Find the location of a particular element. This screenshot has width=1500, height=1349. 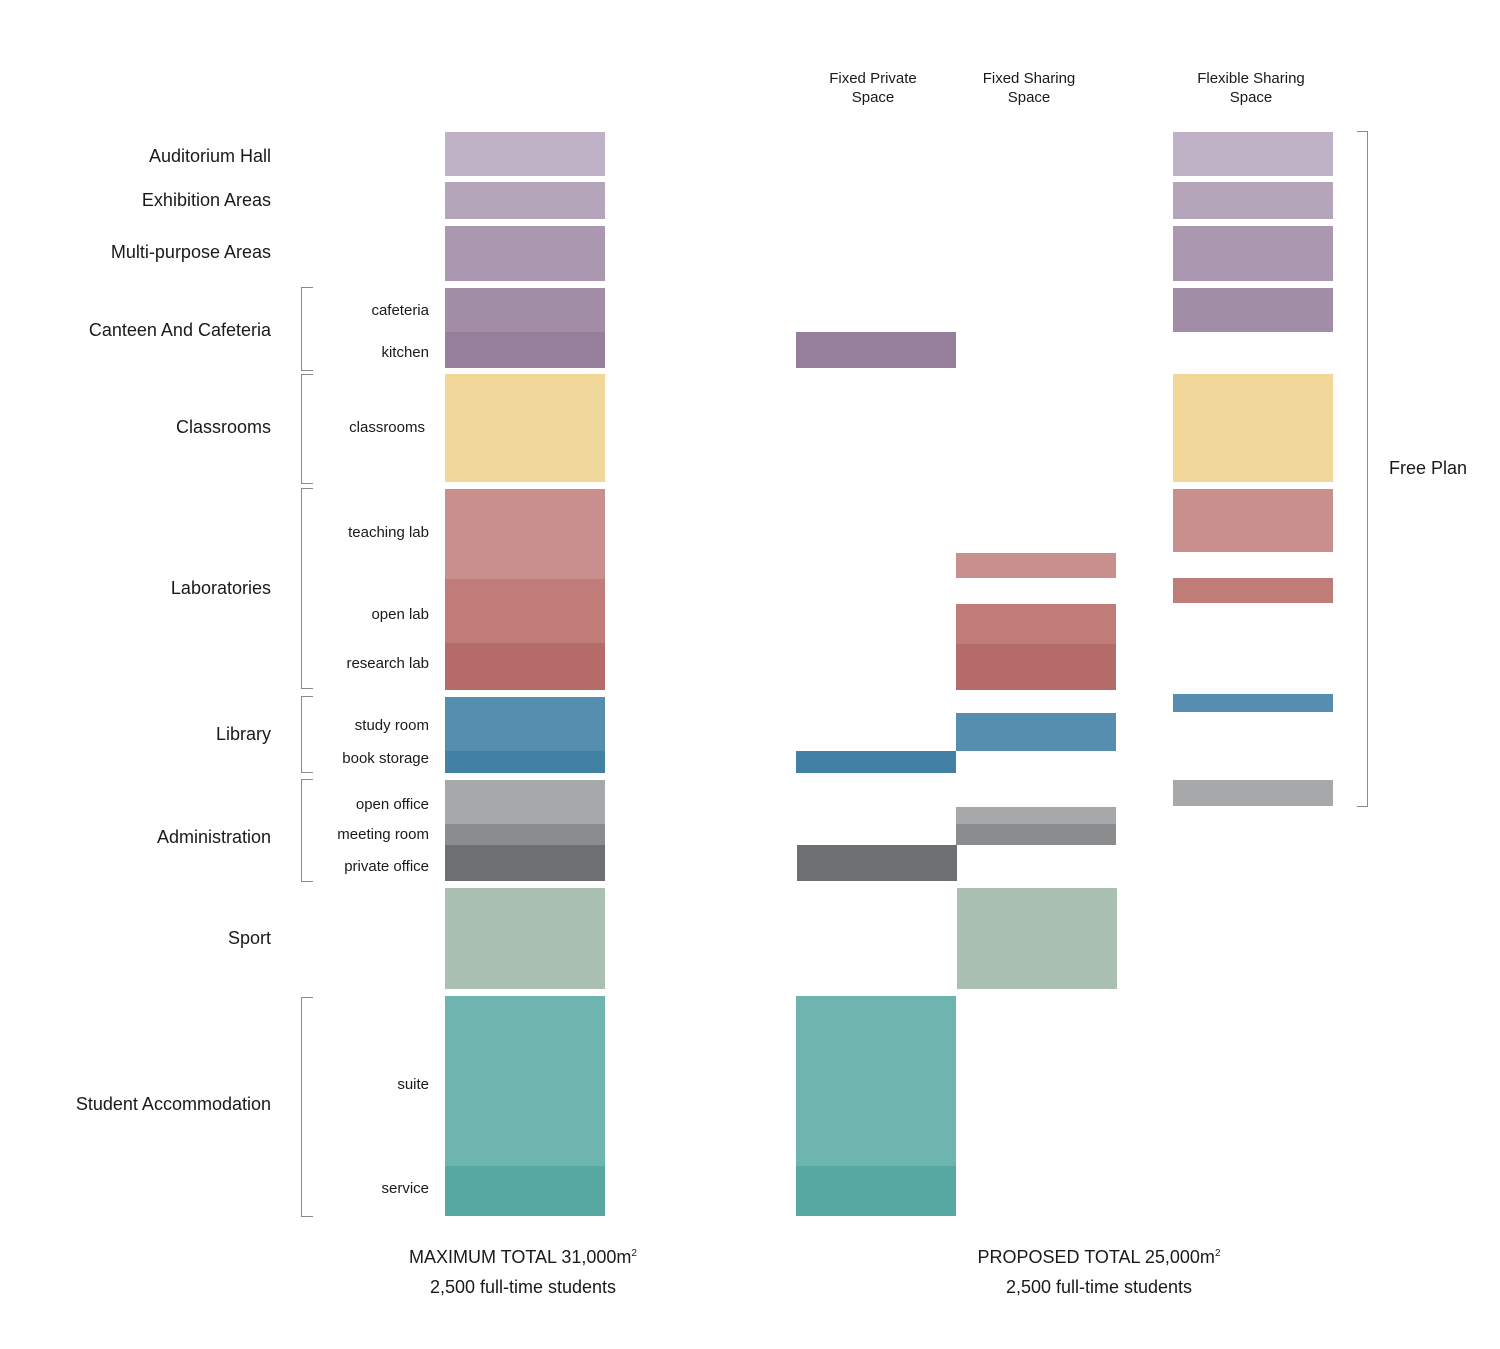

category-laboratories: Laboratories is located at coordinates (220, 588).